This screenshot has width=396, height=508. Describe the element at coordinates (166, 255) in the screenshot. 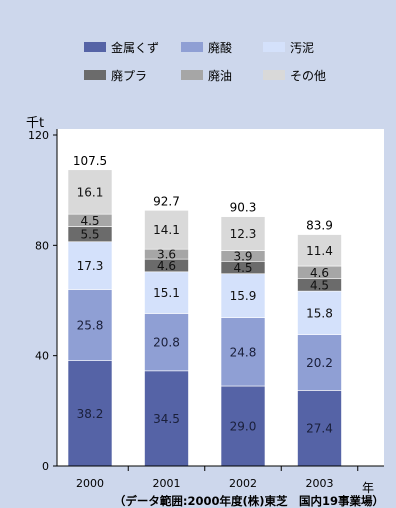

I see `bar-segment-label: 3.6` at that location.